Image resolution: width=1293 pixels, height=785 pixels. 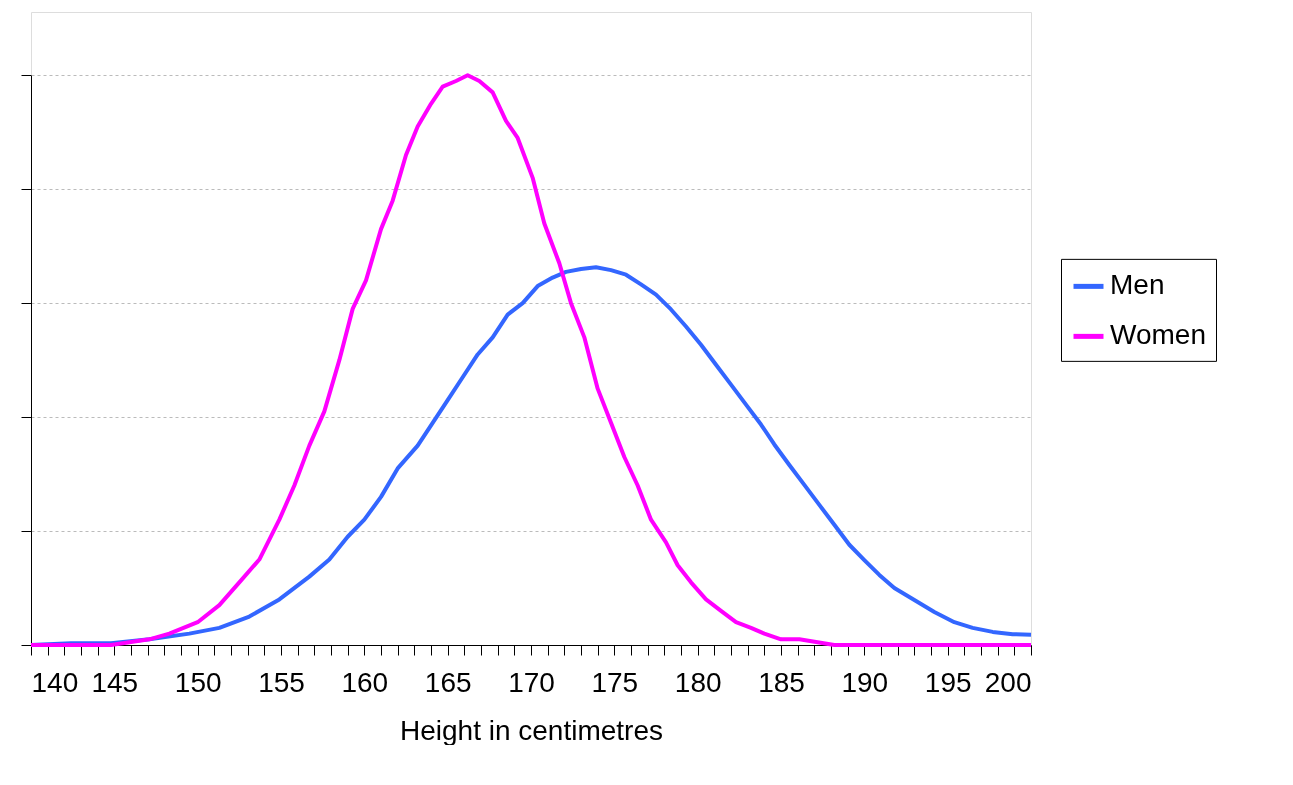 I want to click on x-tick-label: 165, so click(x=448, y=682).